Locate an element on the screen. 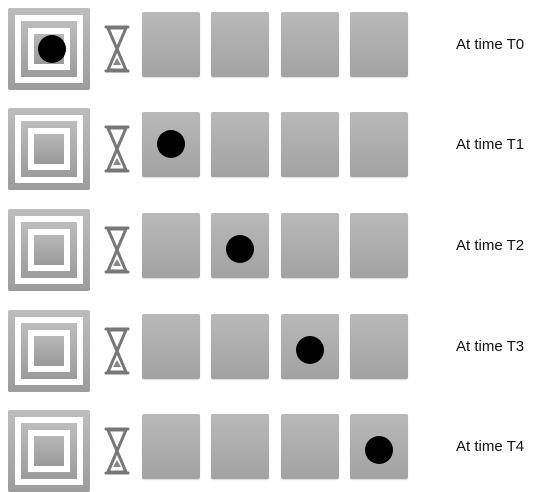 The image size is (544, 492). time-label: At time T0 is located at coordinates (490, 44).